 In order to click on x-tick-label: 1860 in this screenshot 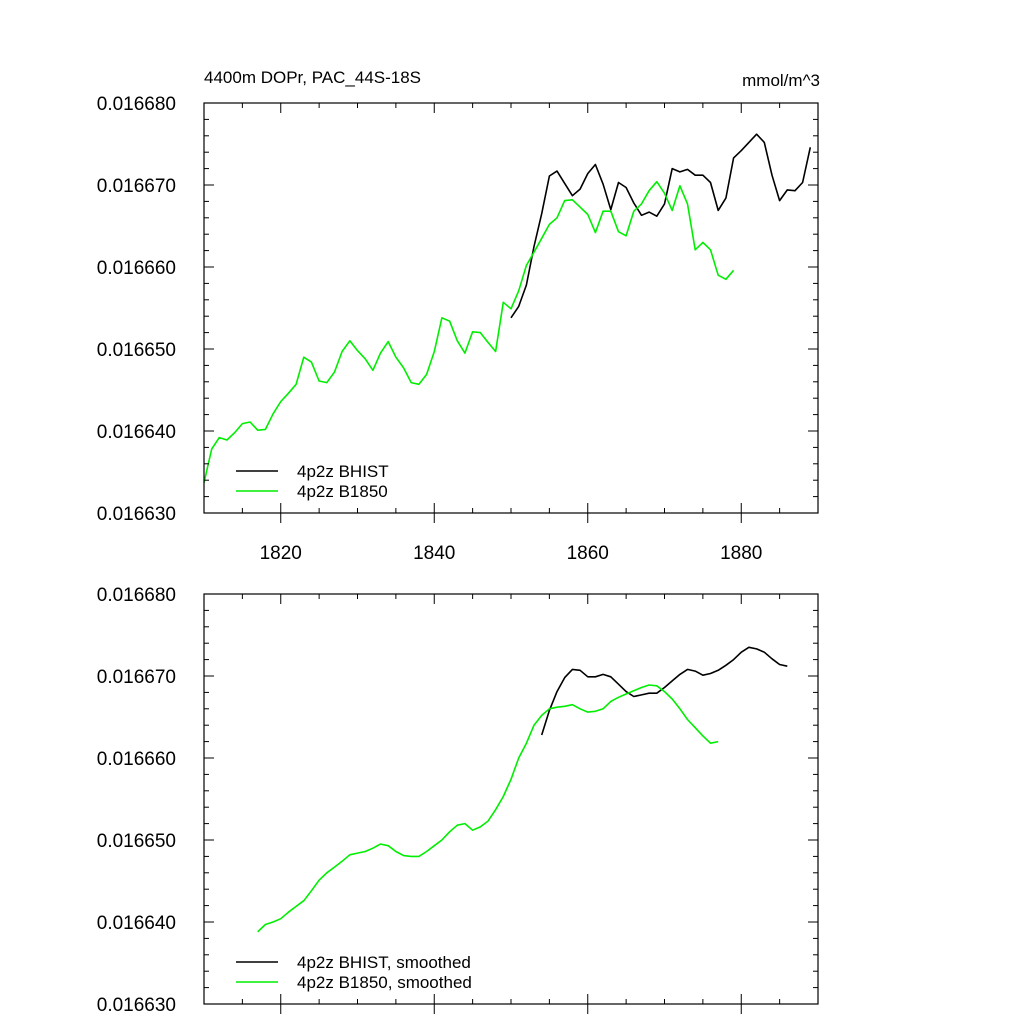, I will do `click(588, 553)`.